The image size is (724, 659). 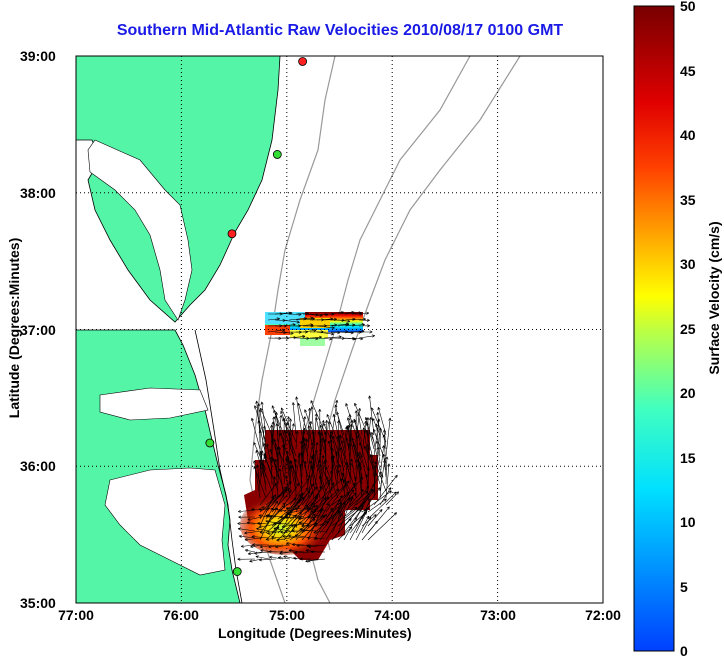 What do you see at coordinates (315, 323) in the screenshot?
I see `velocity-patch-north` at bounding box center [315, 323].